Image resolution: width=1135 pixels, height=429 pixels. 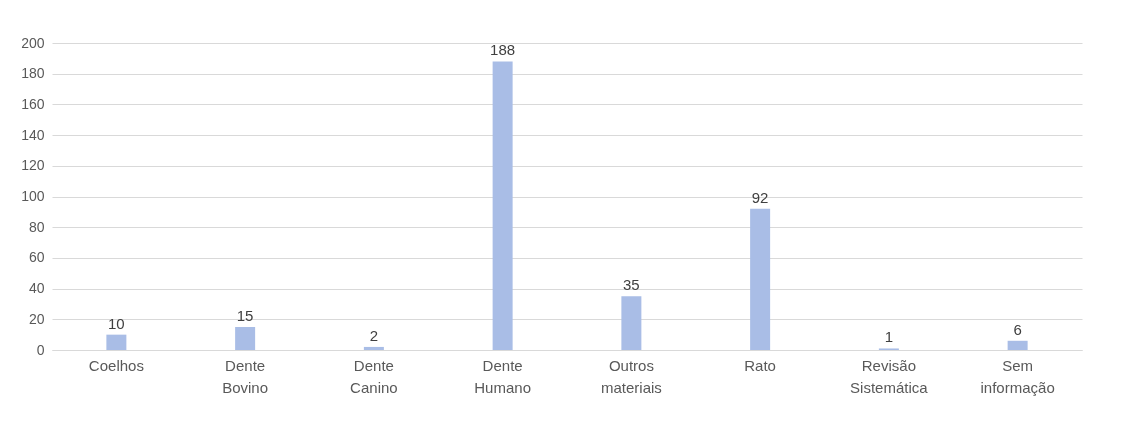 What do you see at coordinates (40, 349) in the screenshot?
I see `y-tick-label: 0` at bounding box center [40, 349].